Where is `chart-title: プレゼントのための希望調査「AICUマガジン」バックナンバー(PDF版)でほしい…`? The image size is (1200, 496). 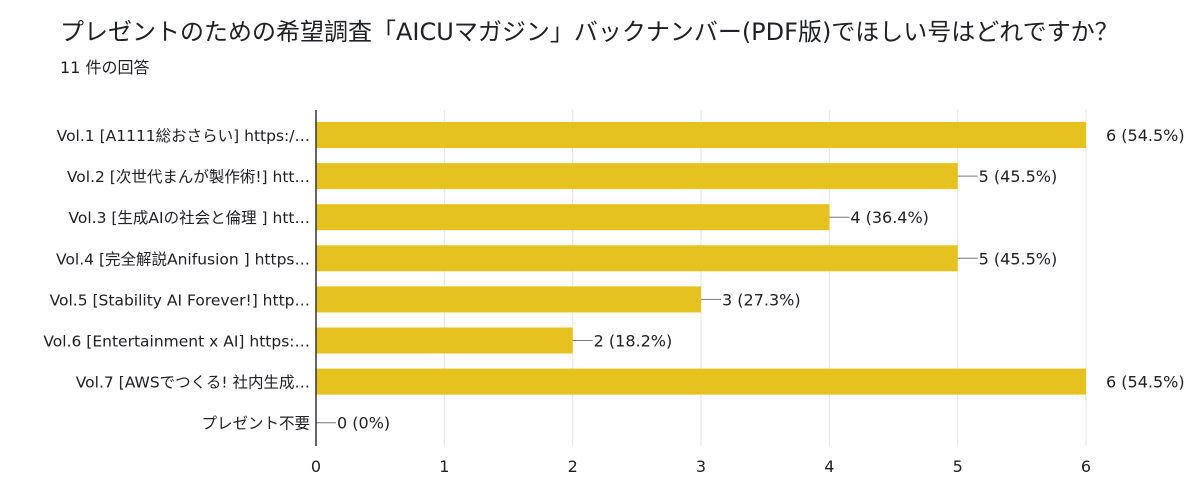 chart-title: プレゼントのための希望調査「AICUマガジン」バックナンバー(PDF版)でほしい… is located at coordinates (589, 32).